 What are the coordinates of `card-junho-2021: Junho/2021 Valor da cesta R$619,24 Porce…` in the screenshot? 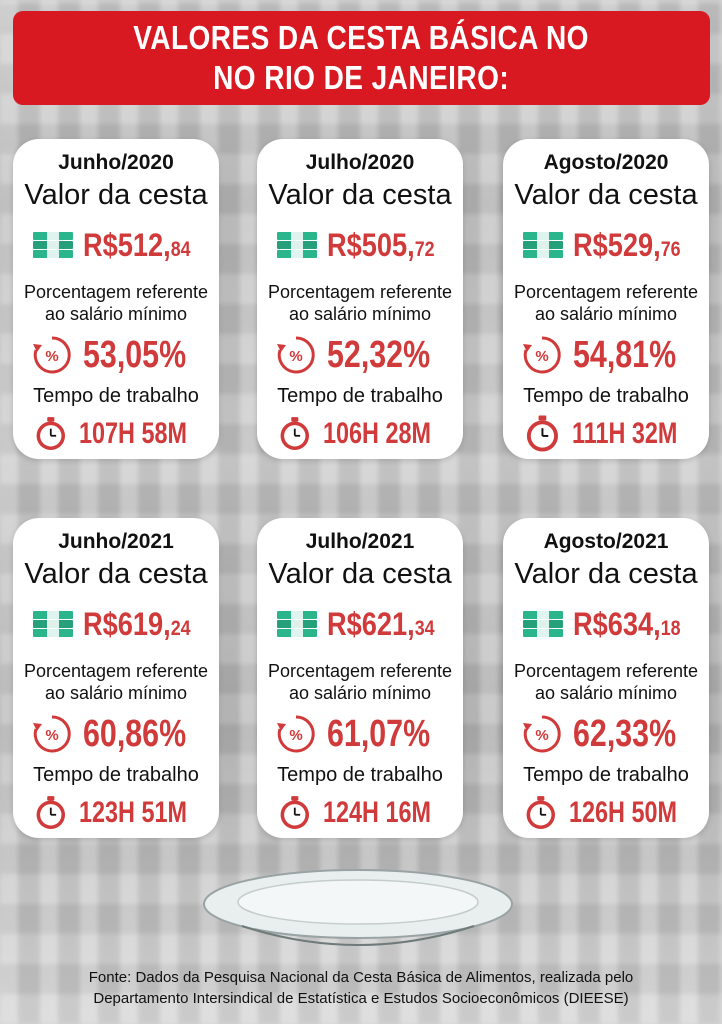 It's located at (116, 678).